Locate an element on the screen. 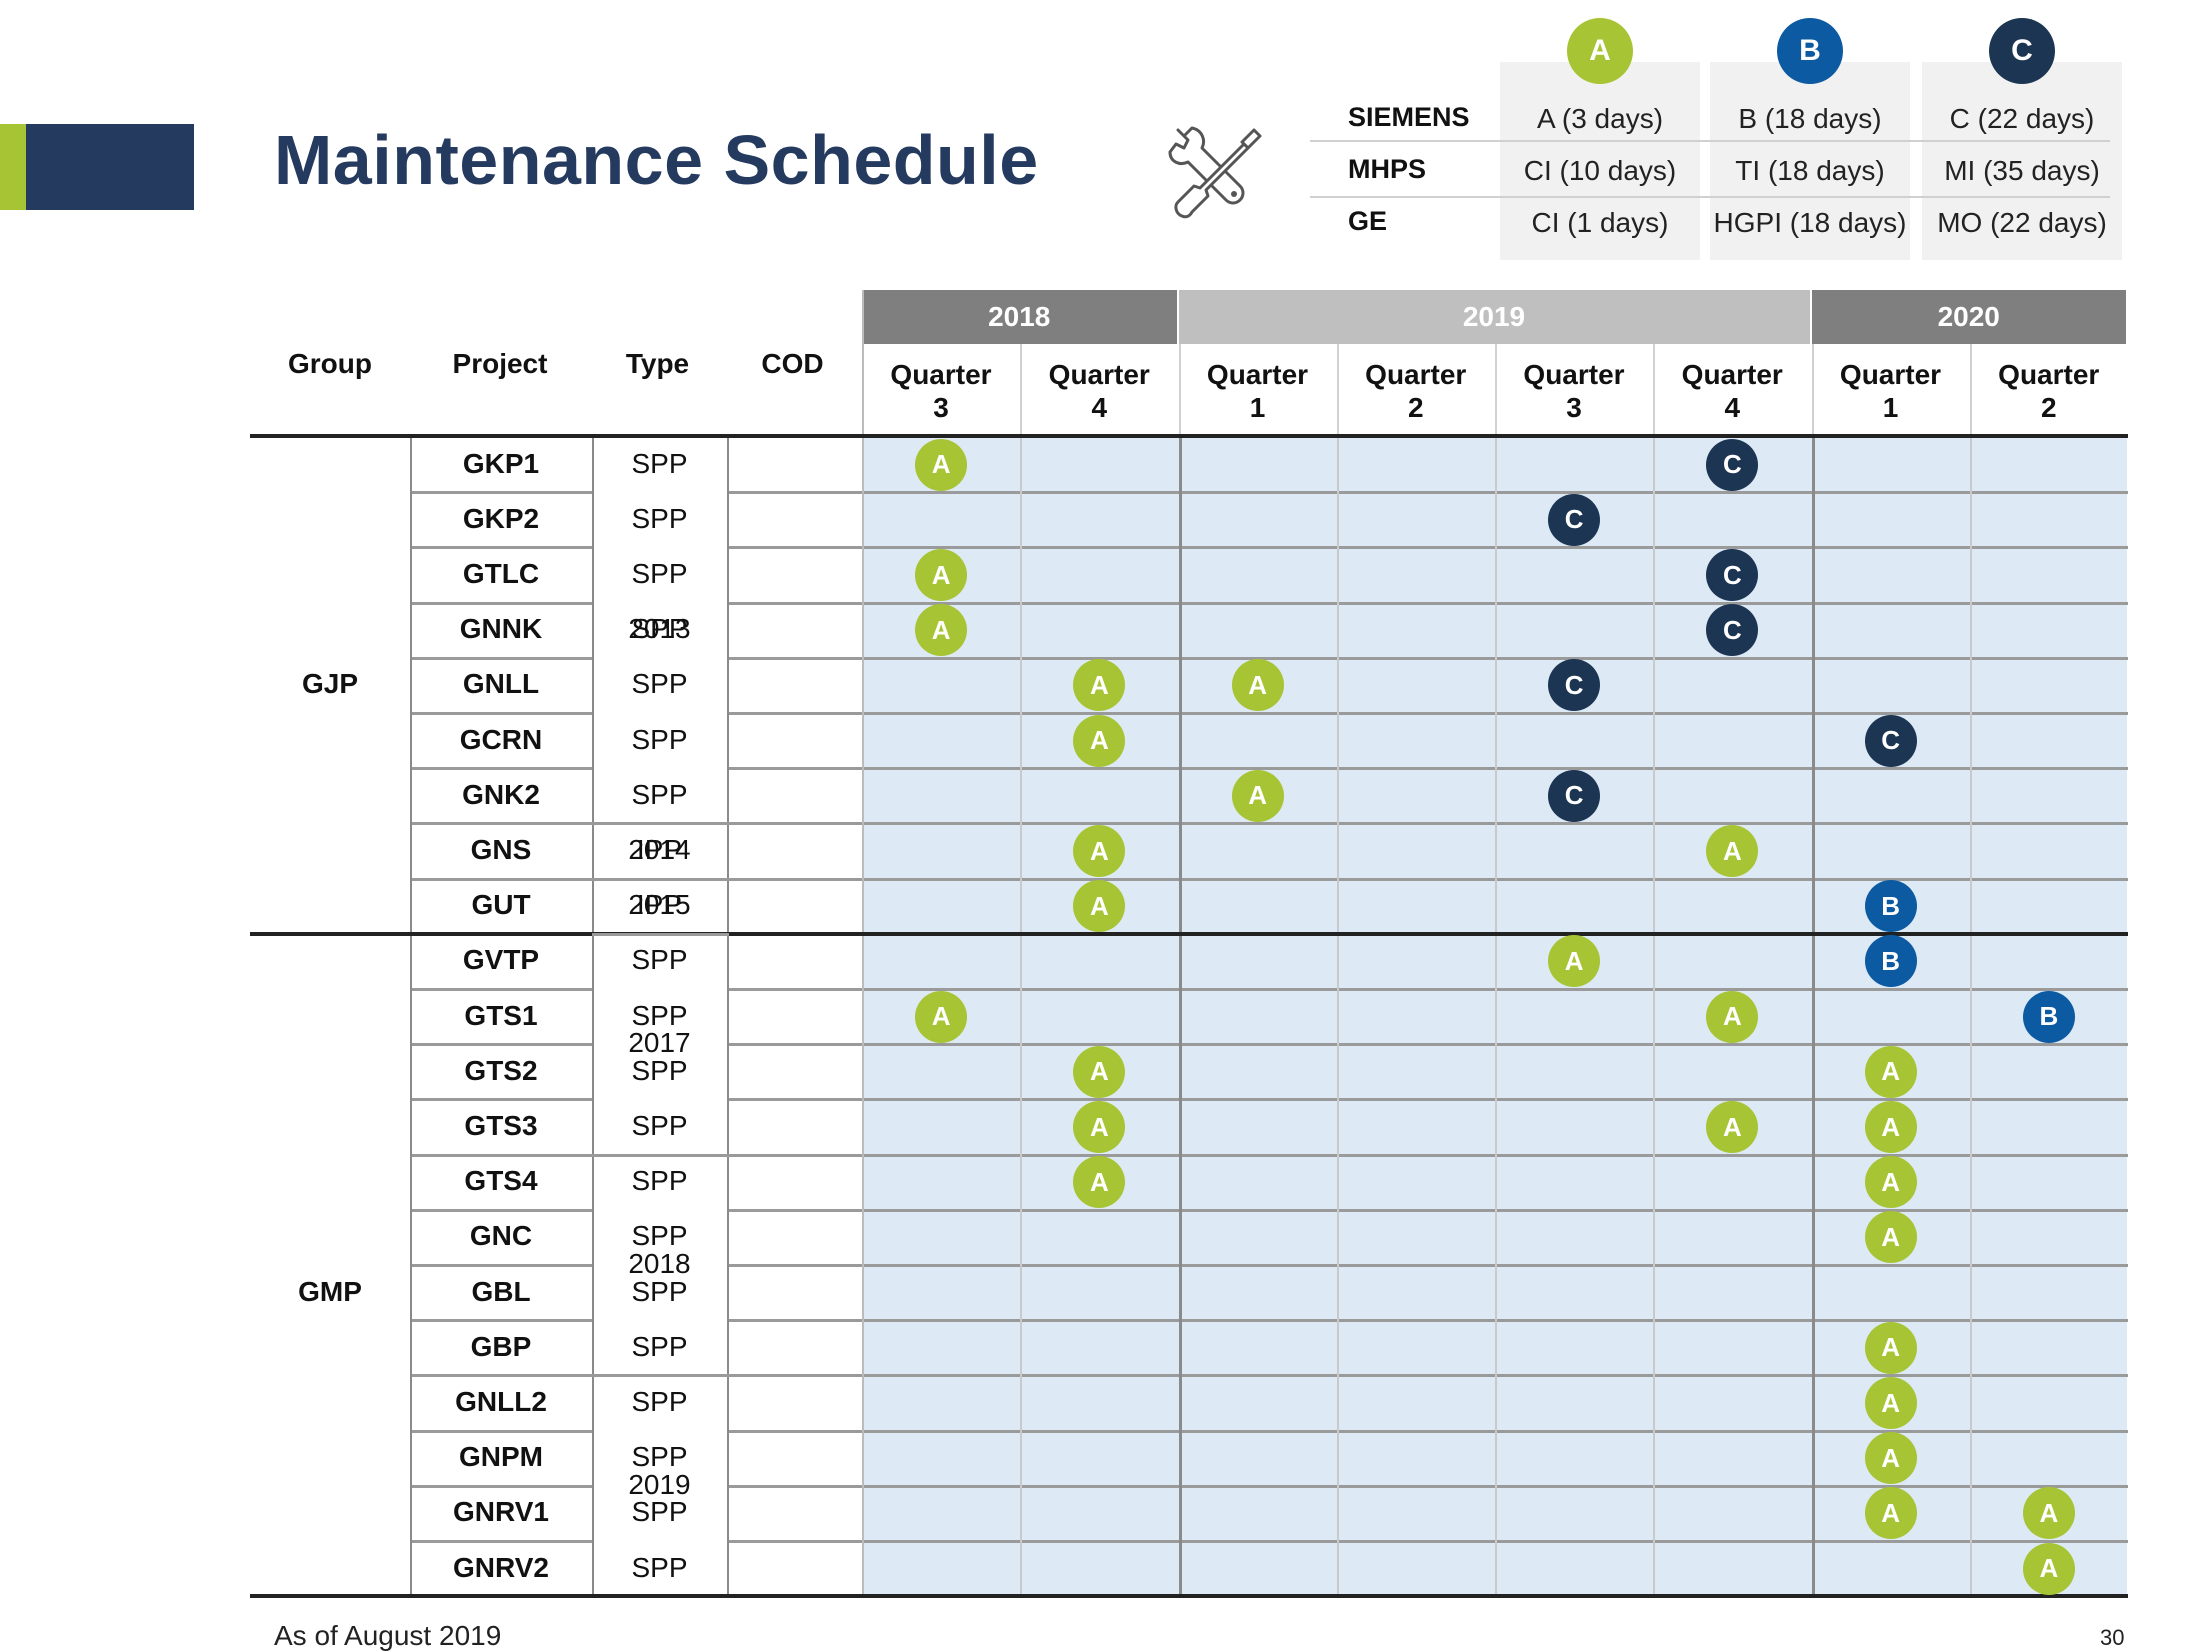  cod-label: 2018 is located at coordinates (659, 1263).